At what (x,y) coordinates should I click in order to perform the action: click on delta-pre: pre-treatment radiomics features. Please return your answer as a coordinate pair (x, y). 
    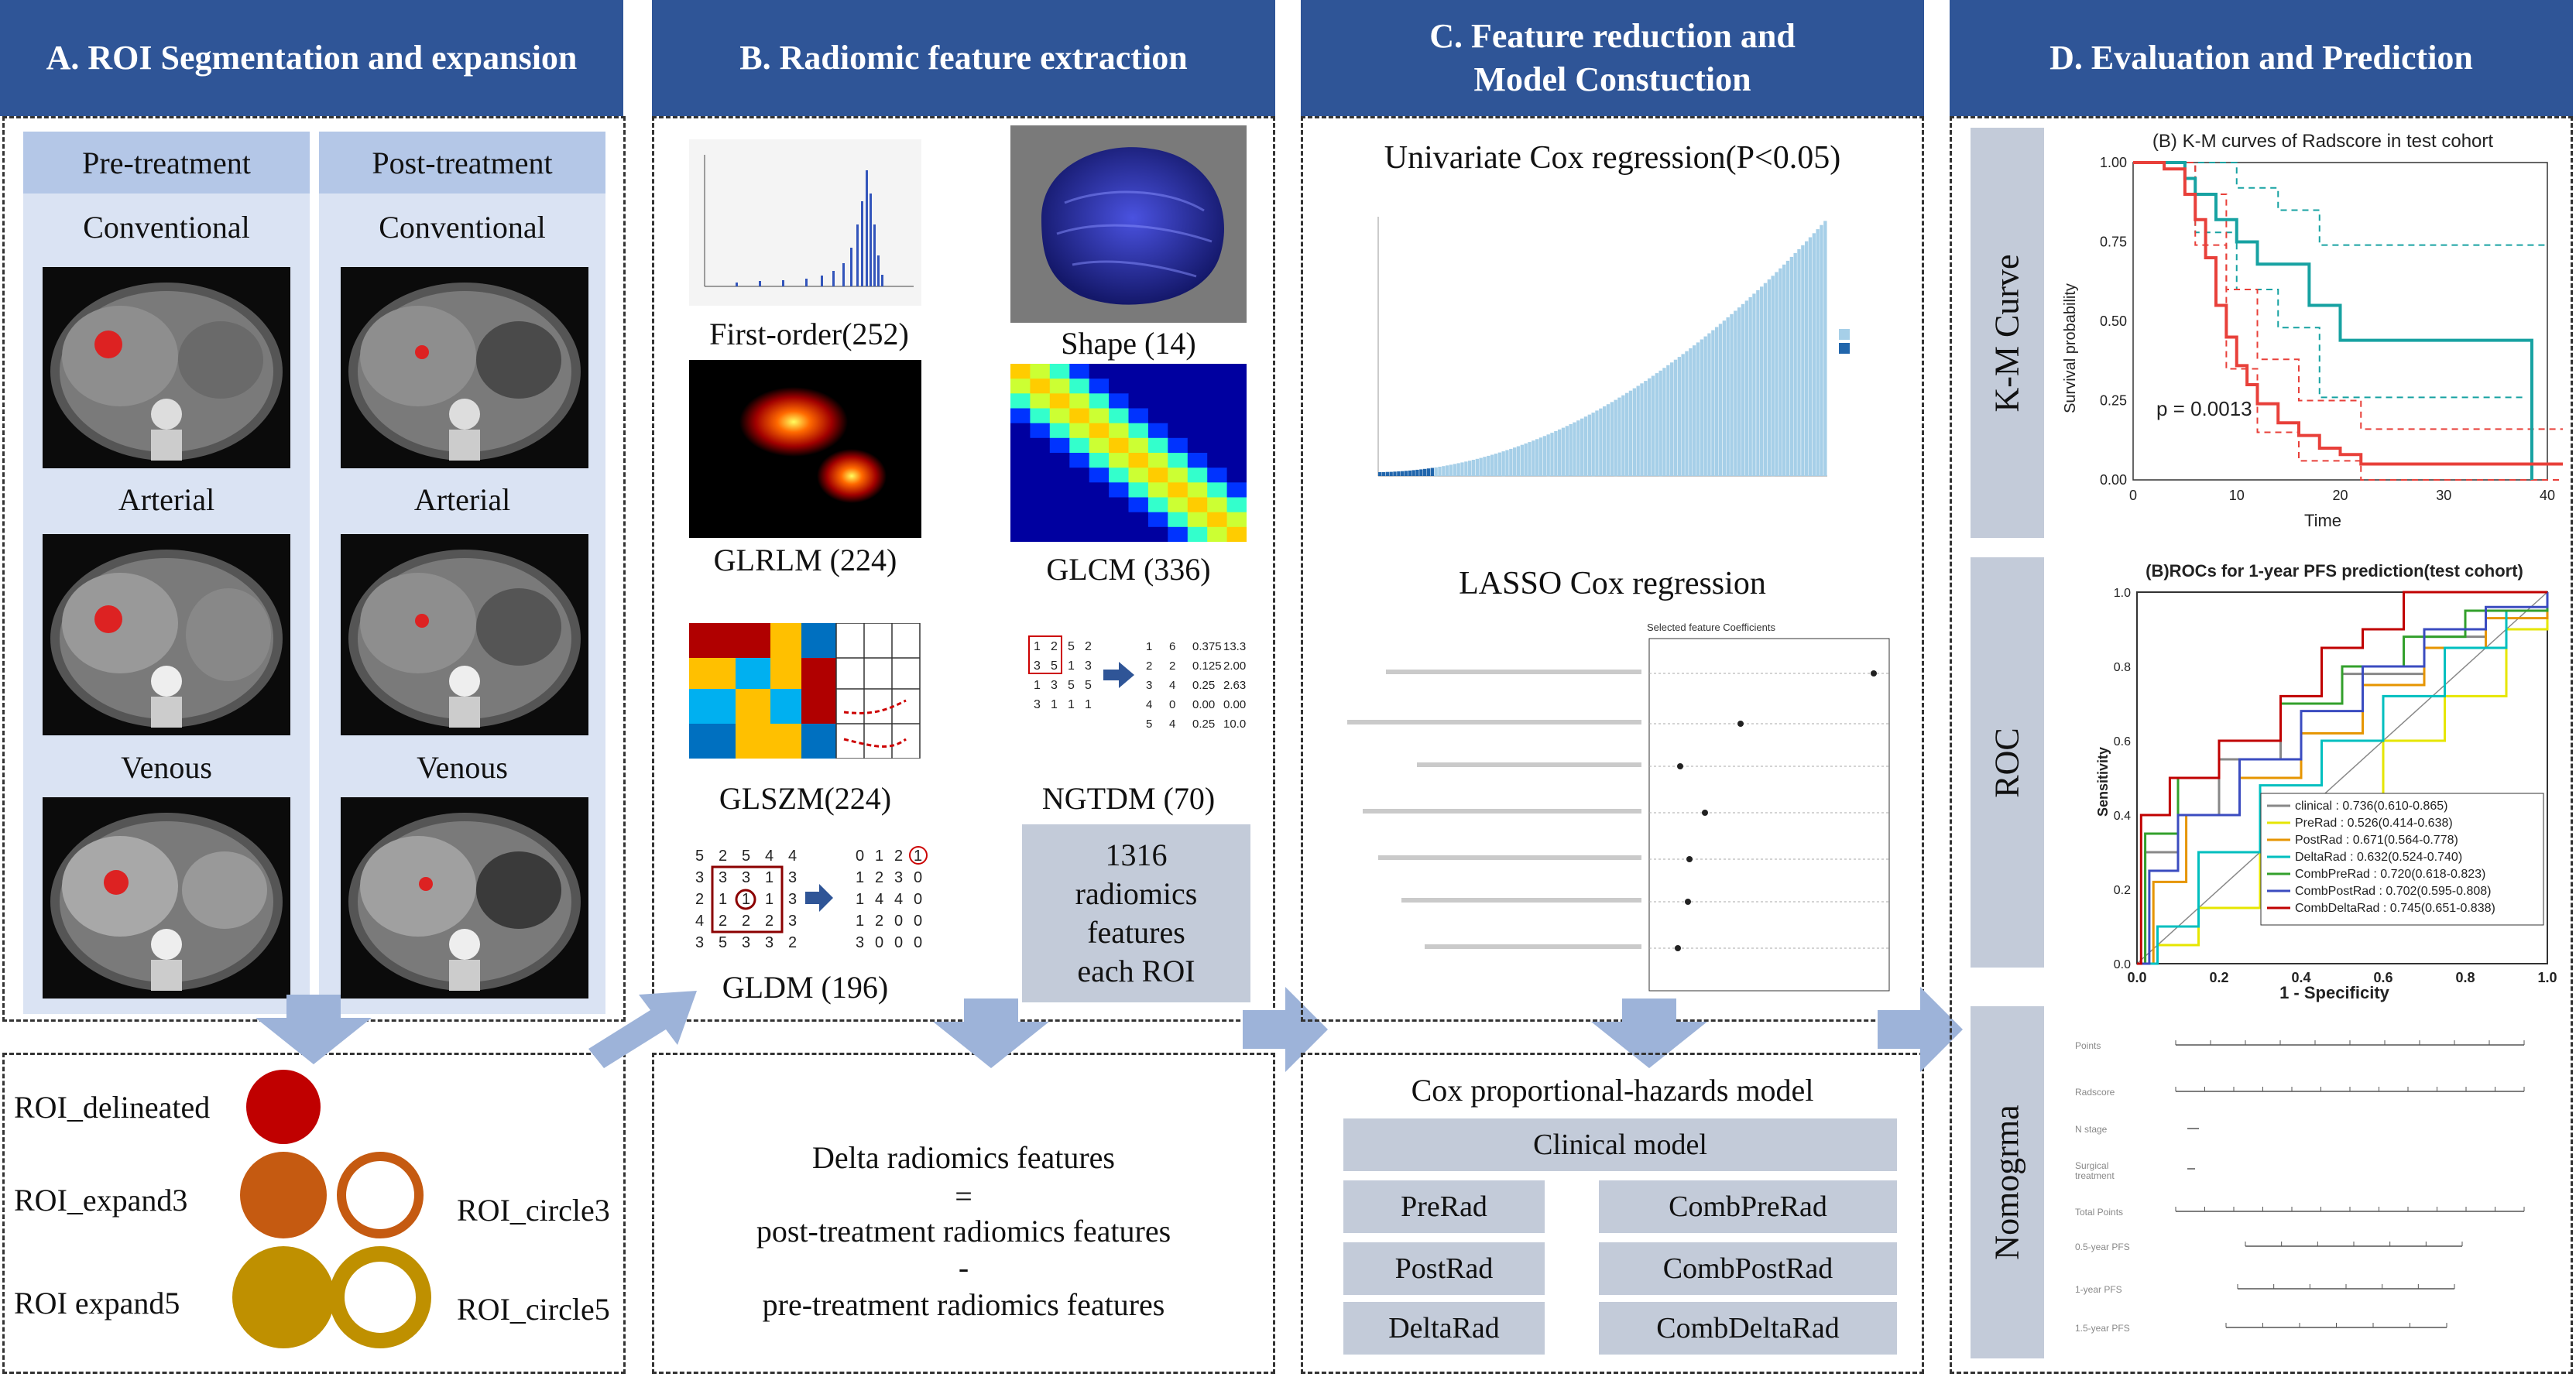
    Looking at the image, I should click on (963, 1304).